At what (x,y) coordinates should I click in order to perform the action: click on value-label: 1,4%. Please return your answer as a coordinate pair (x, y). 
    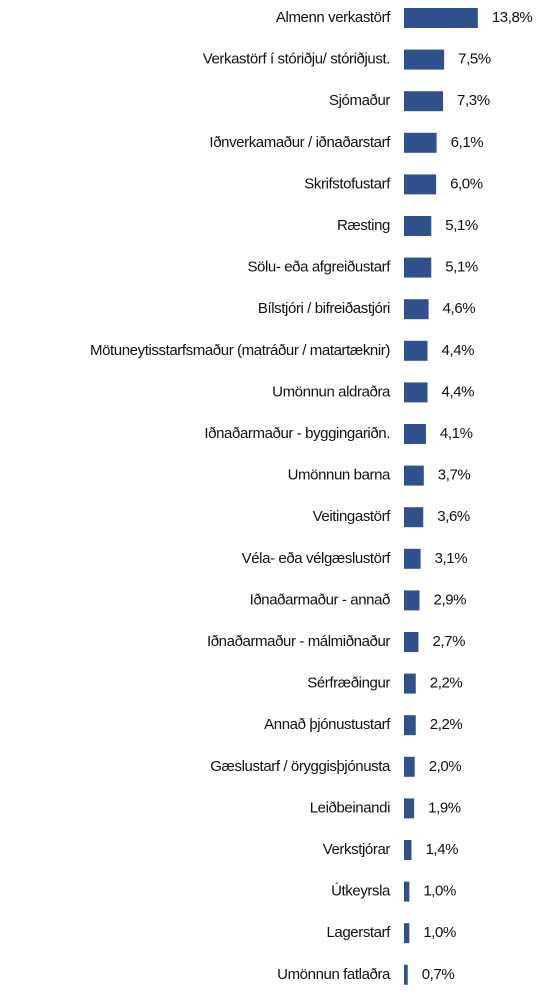
    Looking at the image, I should click on (441, 849).